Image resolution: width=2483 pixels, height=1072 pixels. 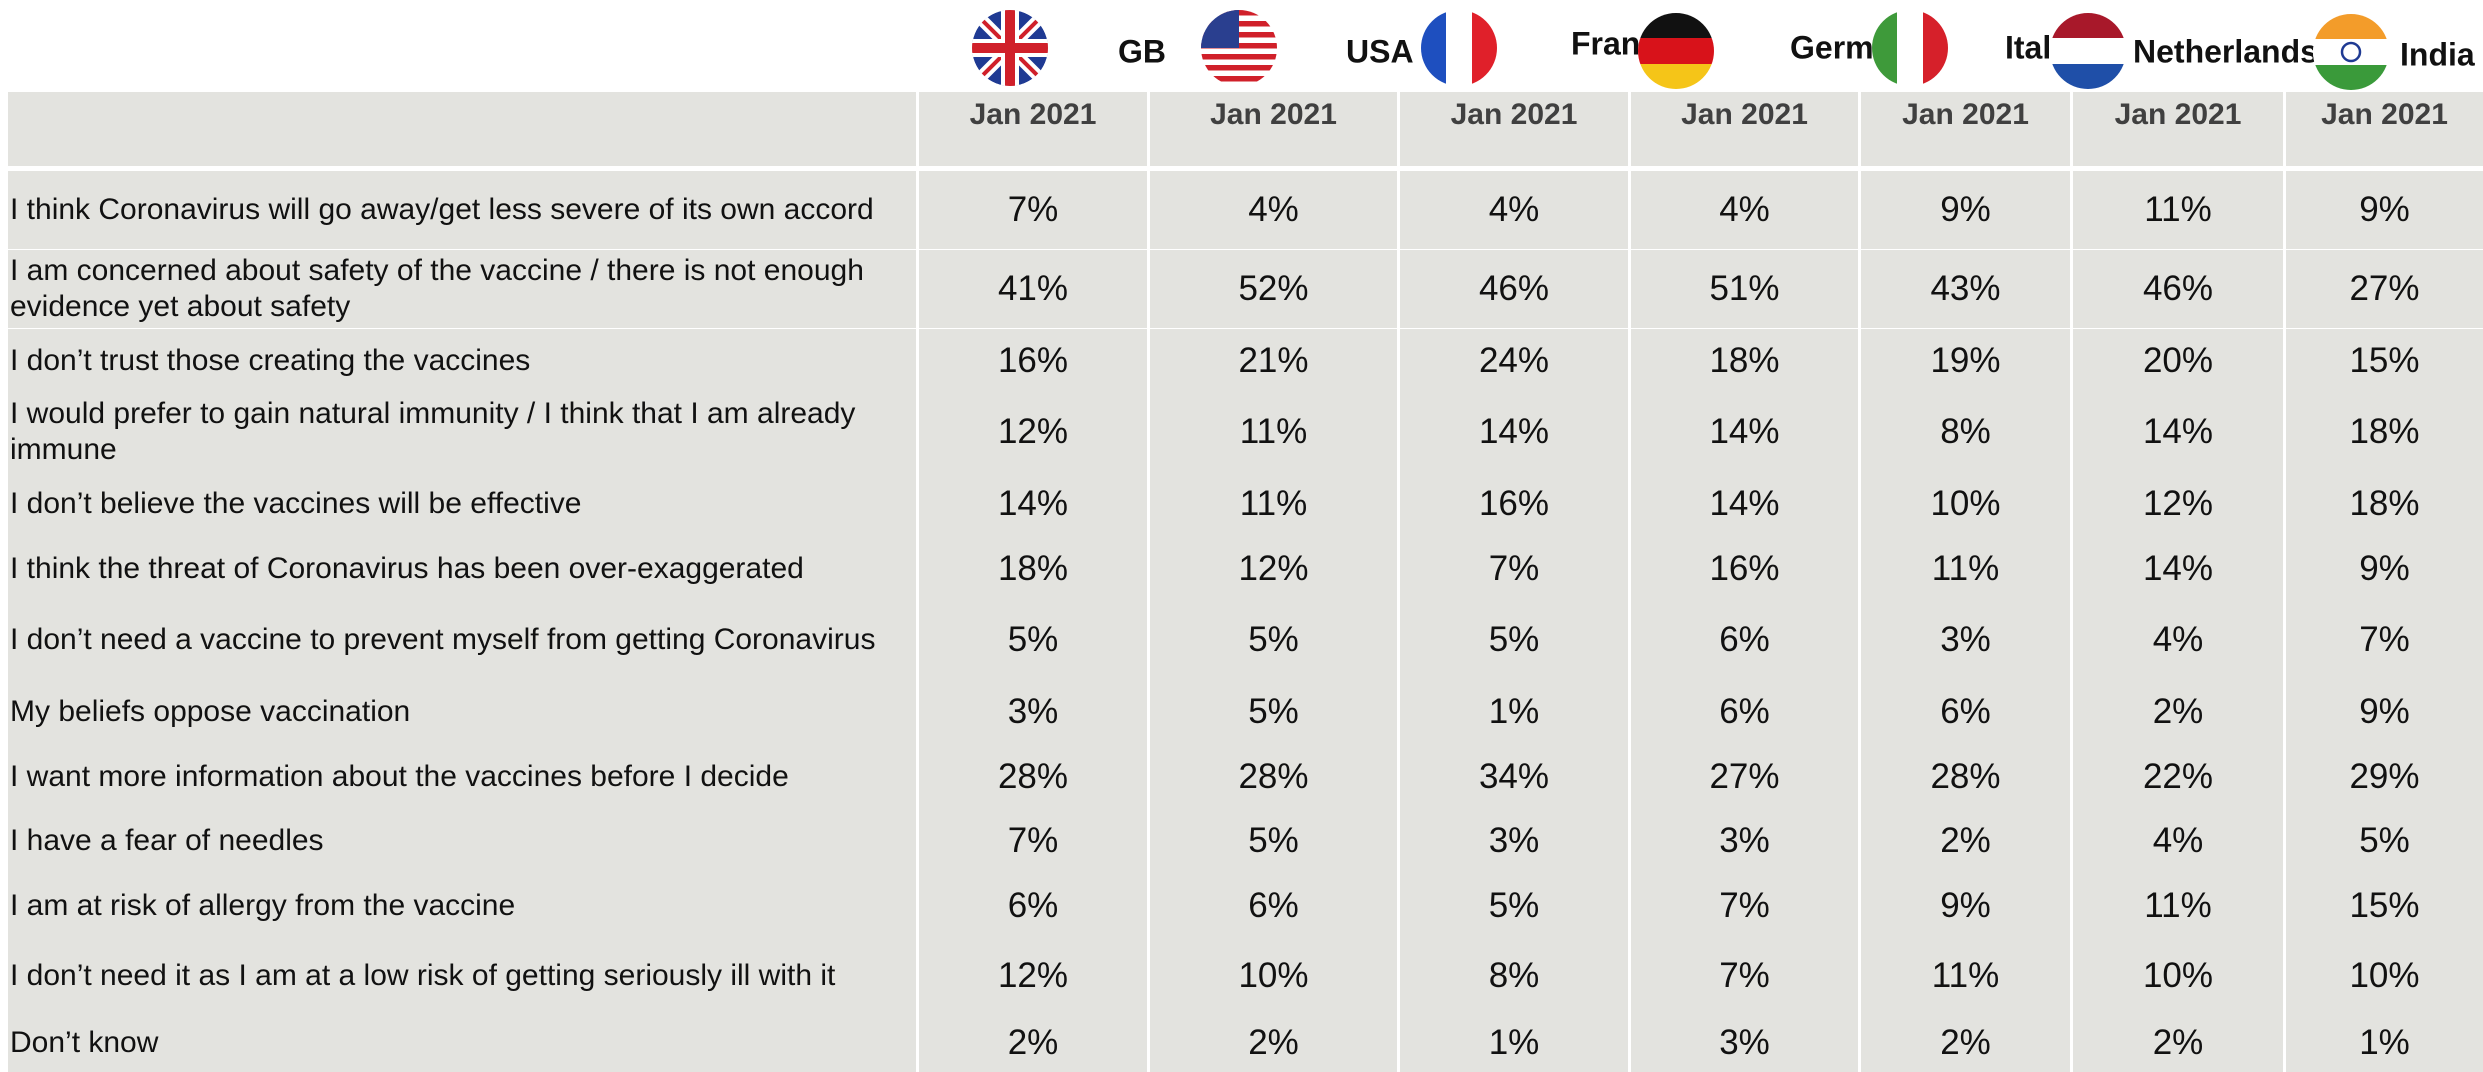 I want to click on row-label: I have a fear of needles, so click(x=462, y=841).